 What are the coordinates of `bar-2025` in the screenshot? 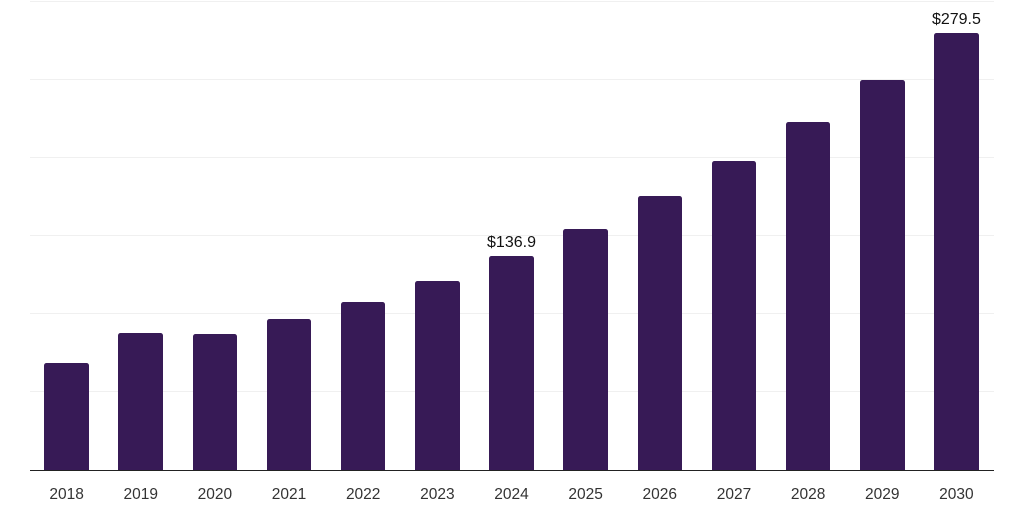 It's located at (585, 349).